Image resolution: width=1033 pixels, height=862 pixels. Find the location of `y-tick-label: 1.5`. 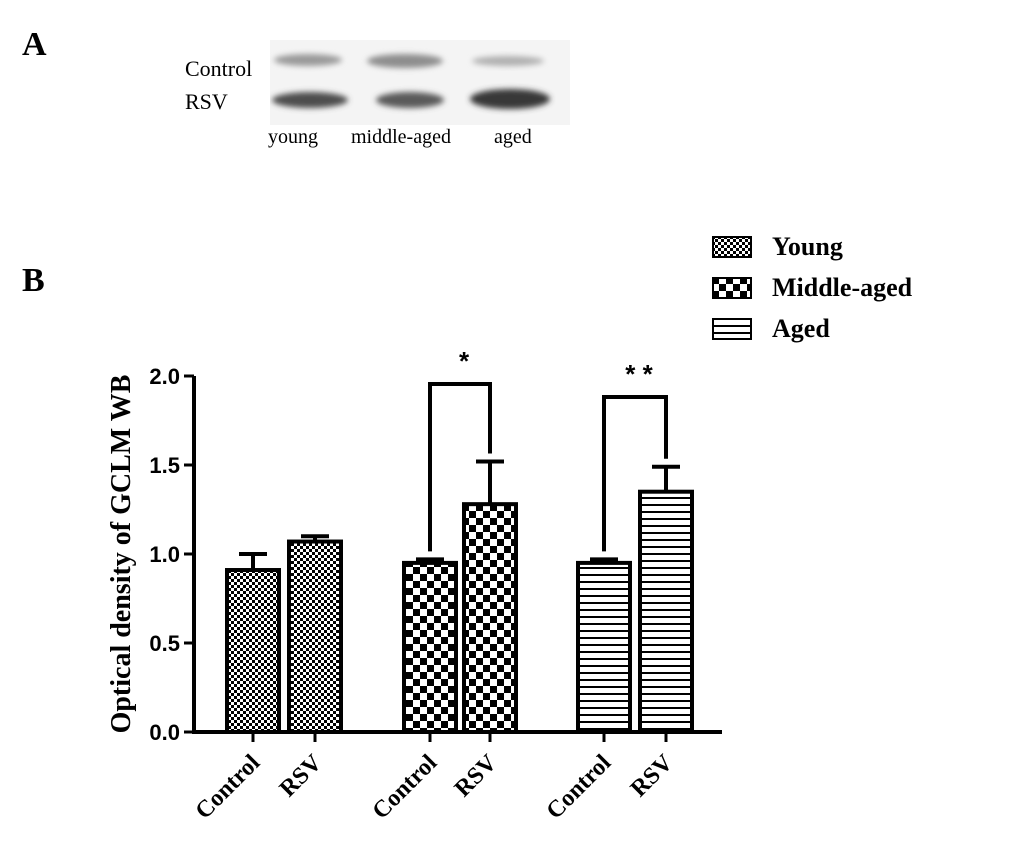

y-tick-label: 1.5 is located at coordinates (164, 465).